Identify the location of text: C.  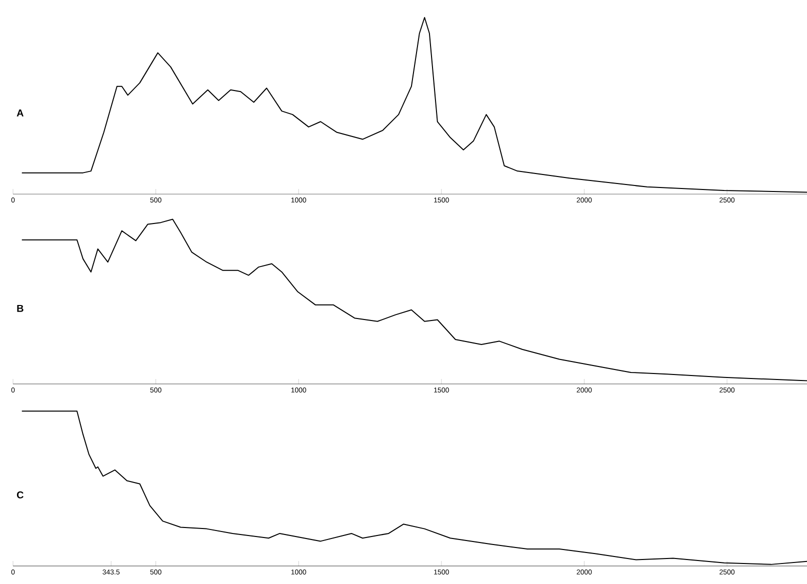
(20, 494).